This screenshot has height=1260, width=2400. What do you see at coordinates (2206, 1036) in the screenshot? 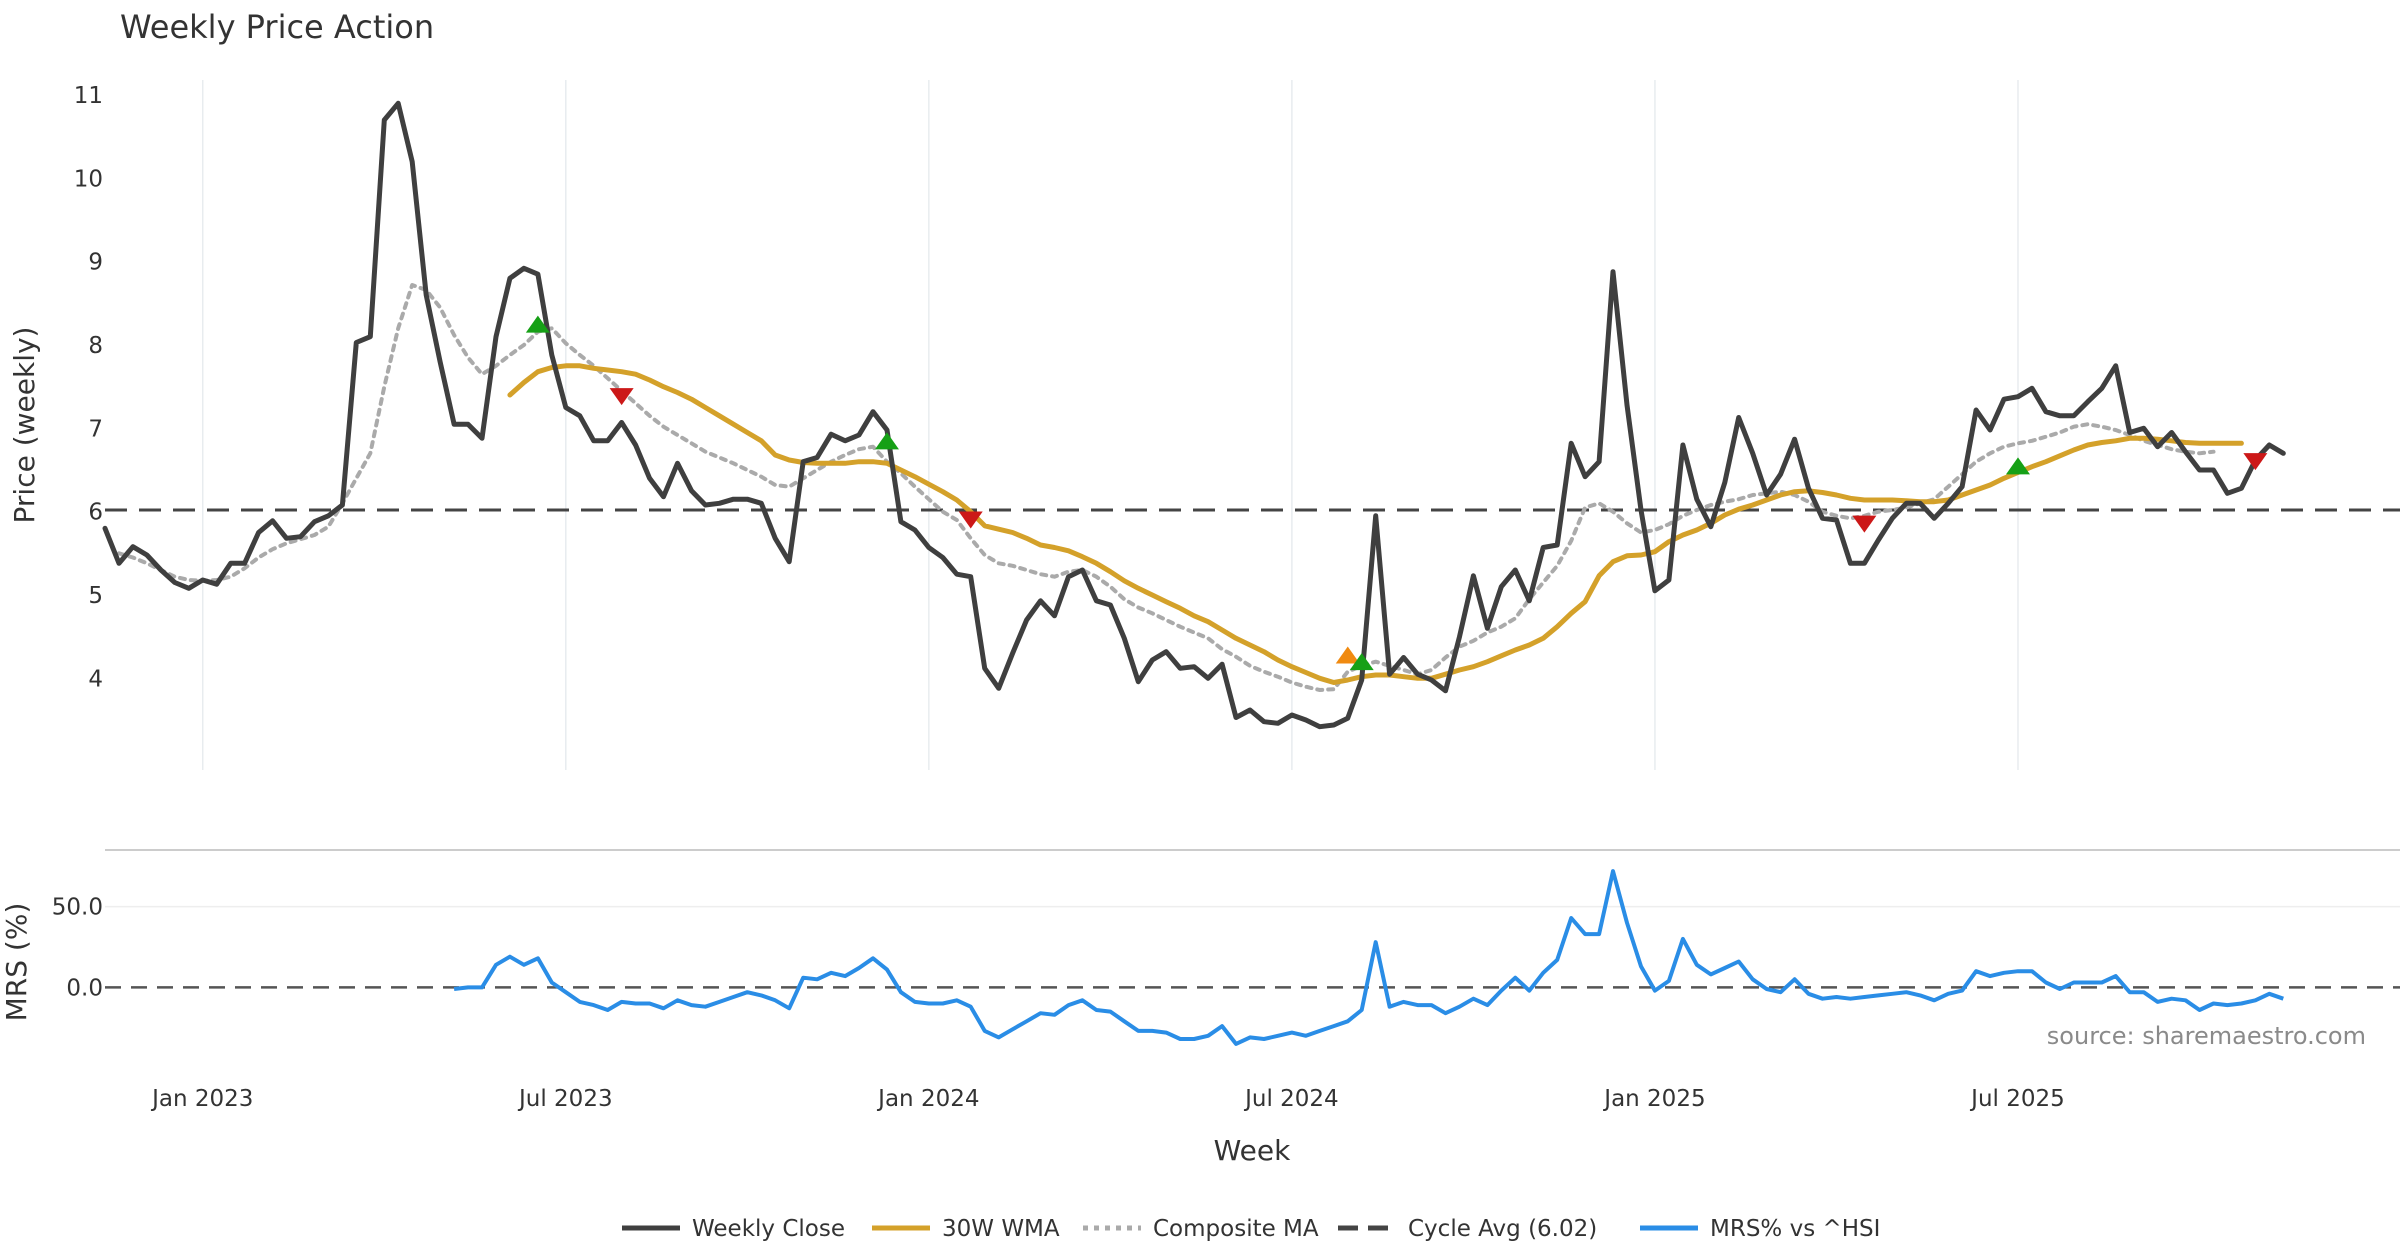
I see `source-note: source: sharemaestro.com` at bounding box center [2206, 1036].